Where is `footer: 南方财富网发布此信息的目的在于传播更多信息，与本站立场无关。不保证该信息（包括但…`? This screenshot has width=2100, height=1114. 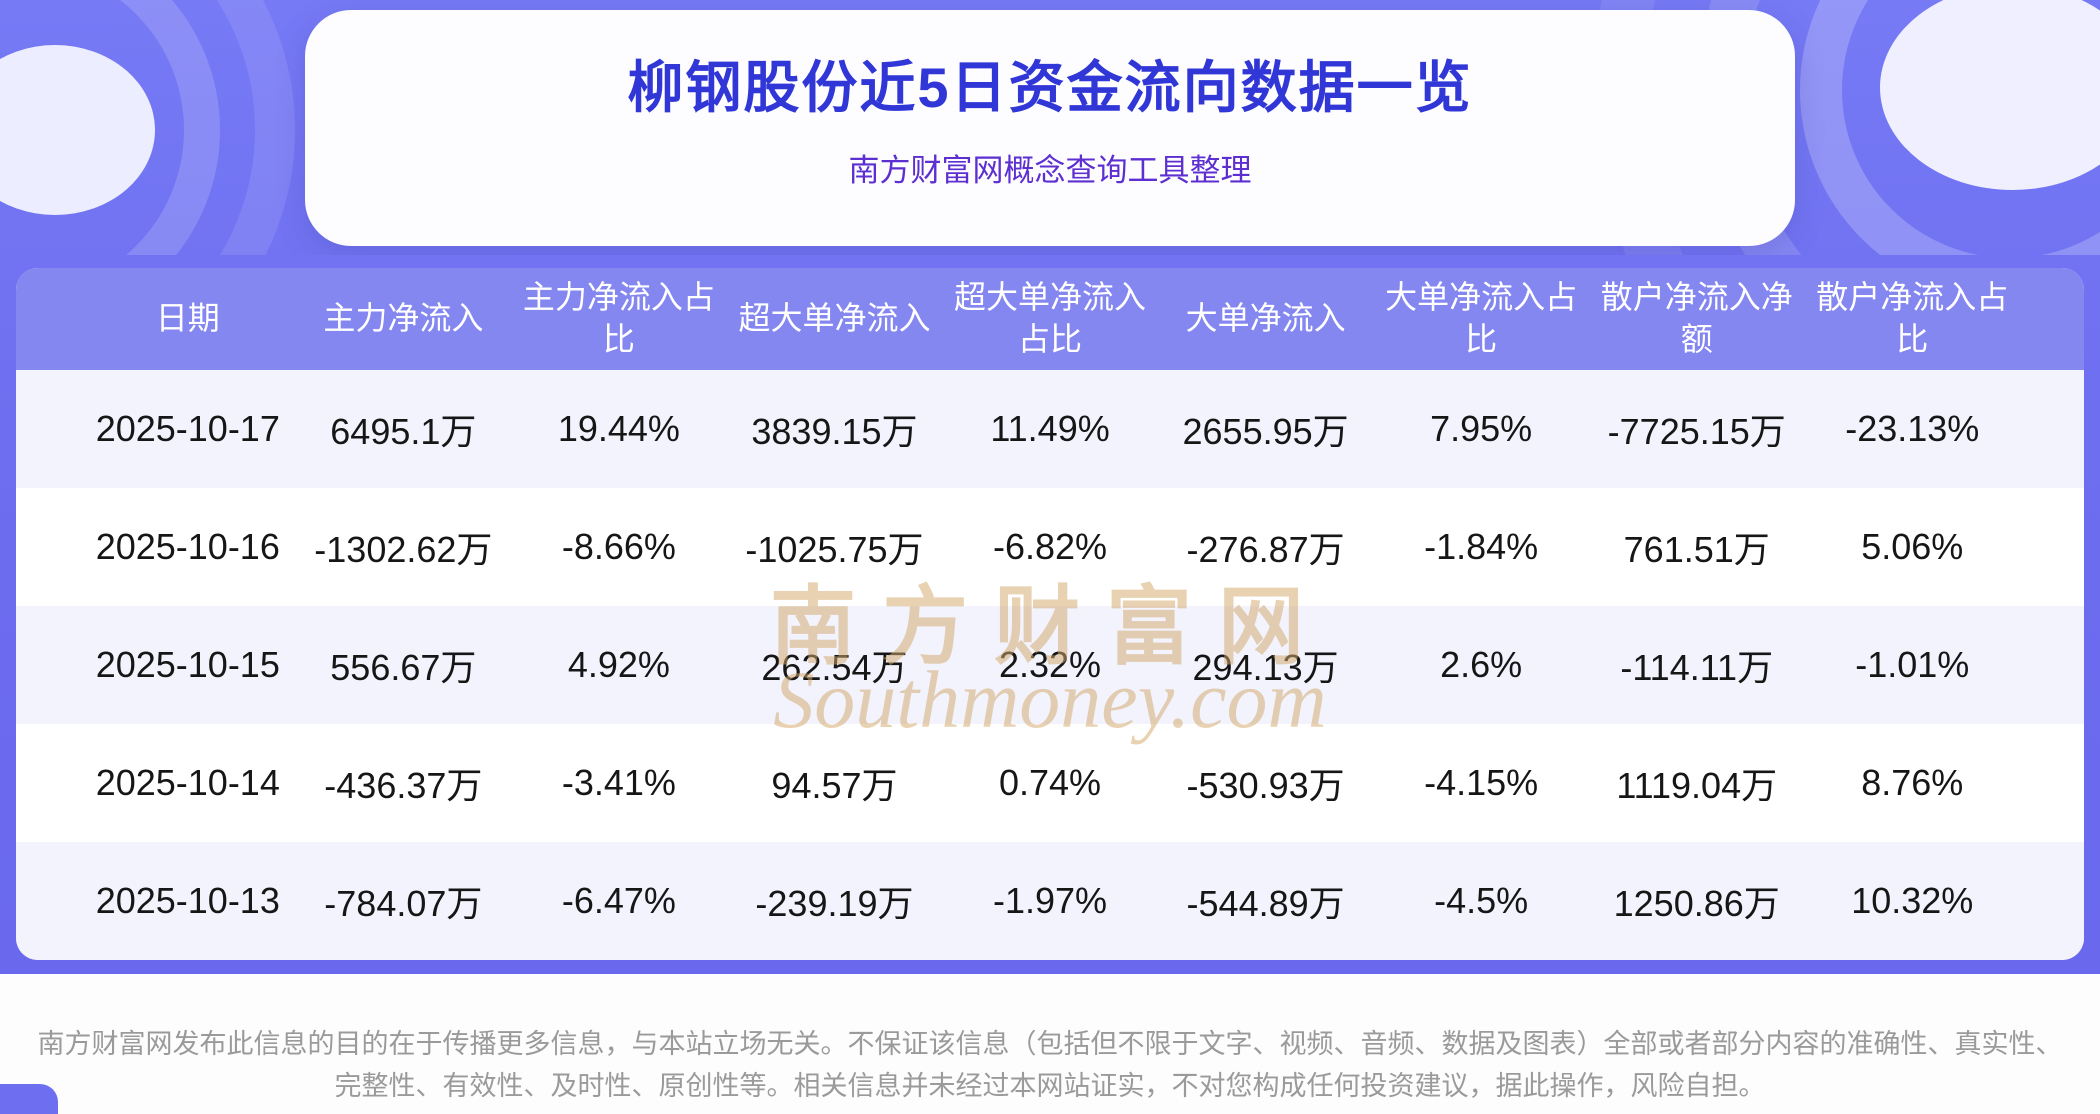 footer: 南方财富网发布此信息的目的在于传播更多信息，与本站立场无关。不保证该信息（包括但… is located at coordinates (1050, 1044).